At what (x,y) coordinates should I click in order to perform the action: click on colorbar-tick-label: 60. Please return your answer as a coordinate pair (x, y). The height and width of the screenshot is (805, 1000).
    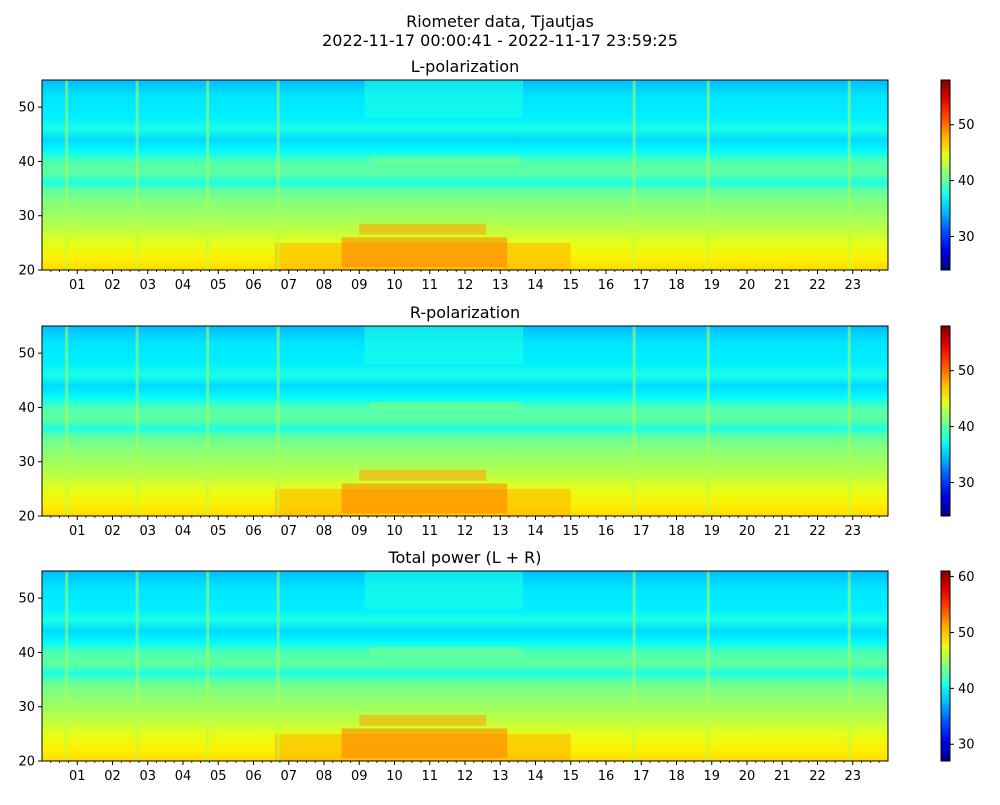
    Looking at the image, I should click on (966, 577).